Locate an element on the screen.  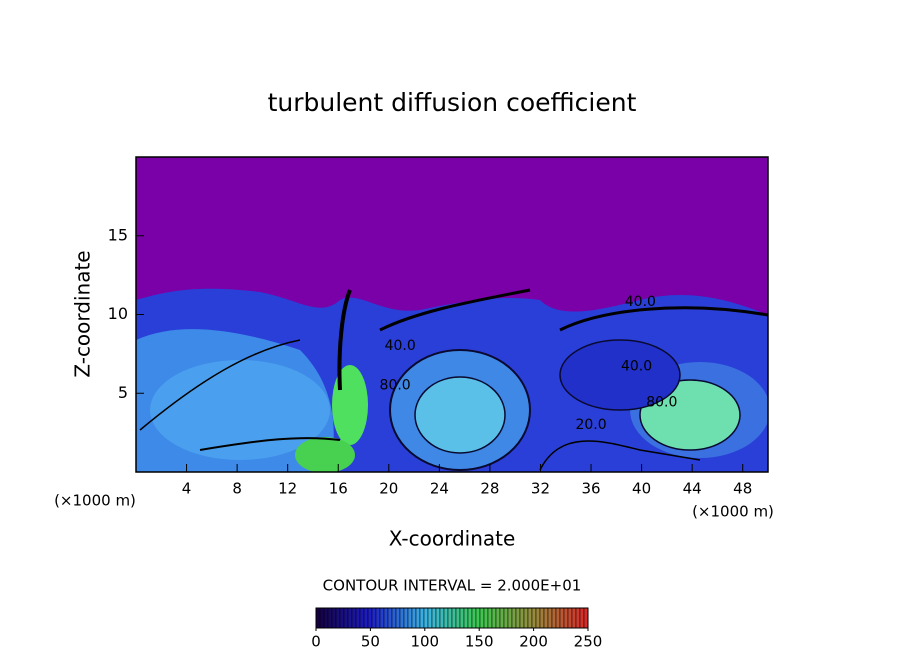
x-tick-label: 4 is located at coordinates (187, 489).